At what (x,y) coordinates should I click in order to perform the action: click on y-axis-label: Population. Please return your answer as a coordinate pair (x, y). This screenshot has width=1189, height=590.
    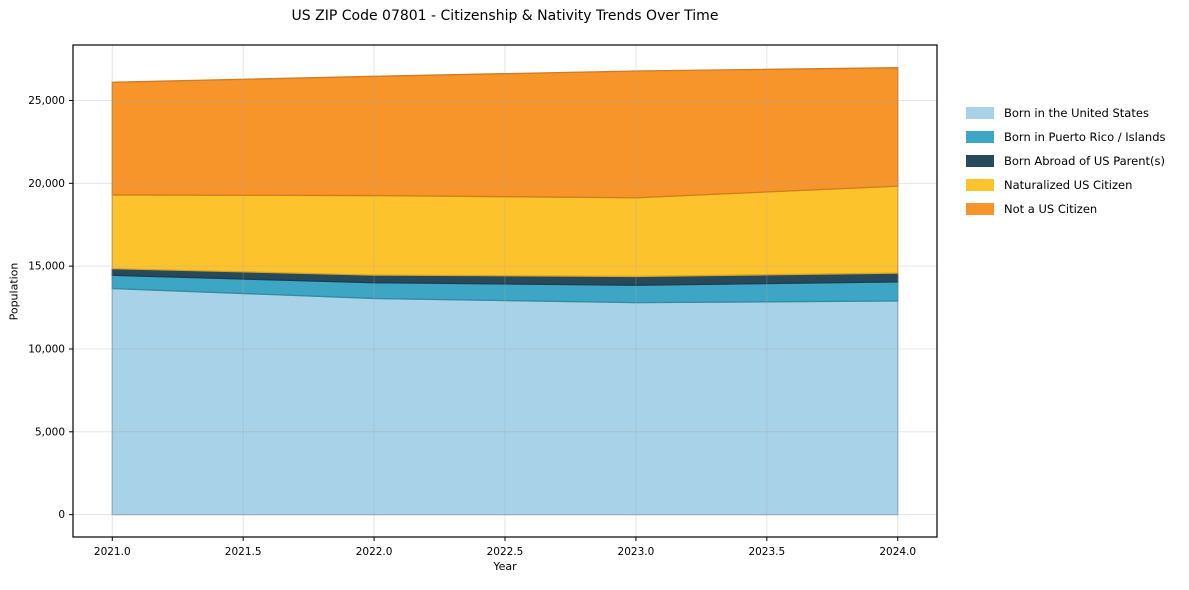
    Looking at the image, I should click on (14, 291).